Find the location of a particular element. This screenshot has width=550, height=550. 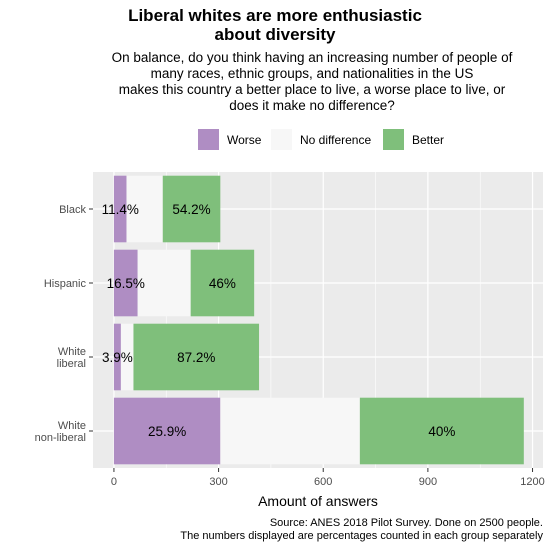

x-tick-label: 300 is located at coordinates (218, 482).